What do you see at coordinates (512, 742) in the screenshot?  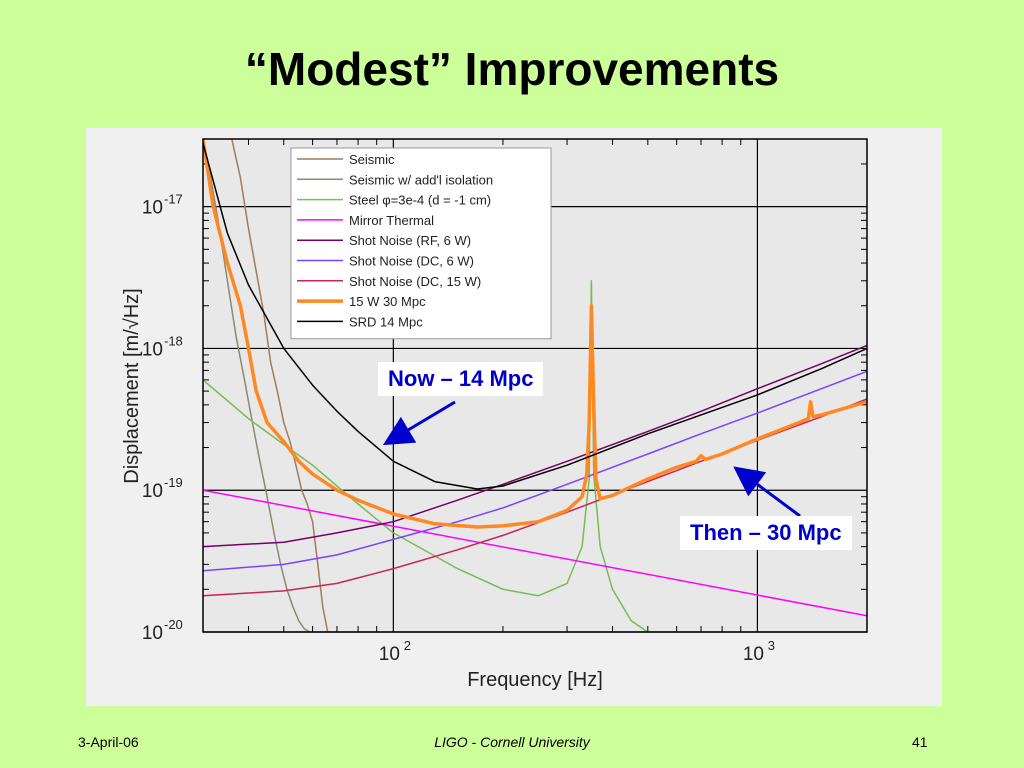 I see `footer-institution: LIGO - Cornell University` at bounding box center [512, 742].